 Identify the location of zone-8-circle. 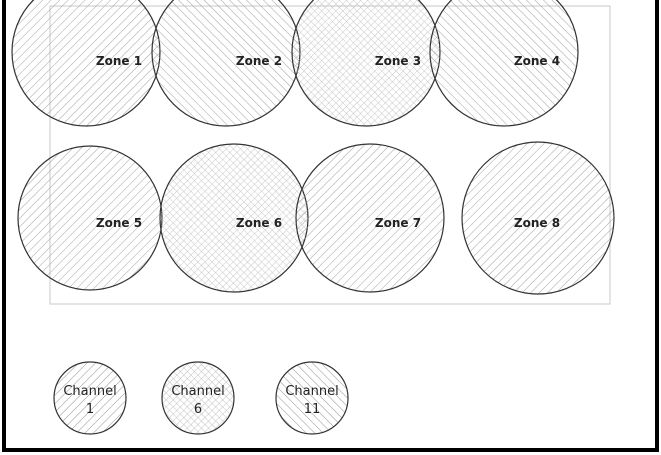
(538, 218).